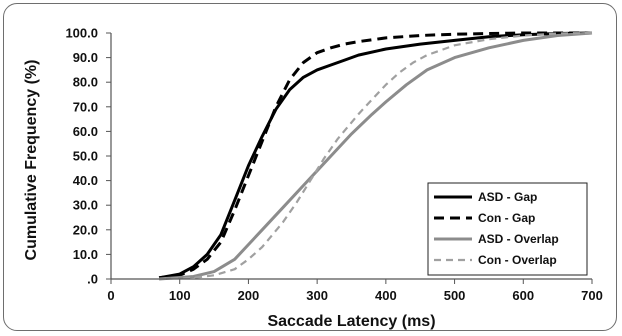 The width and height of the screenshot is (622, 336). I want to click on x-tick-label: 600, so click(523, 295).